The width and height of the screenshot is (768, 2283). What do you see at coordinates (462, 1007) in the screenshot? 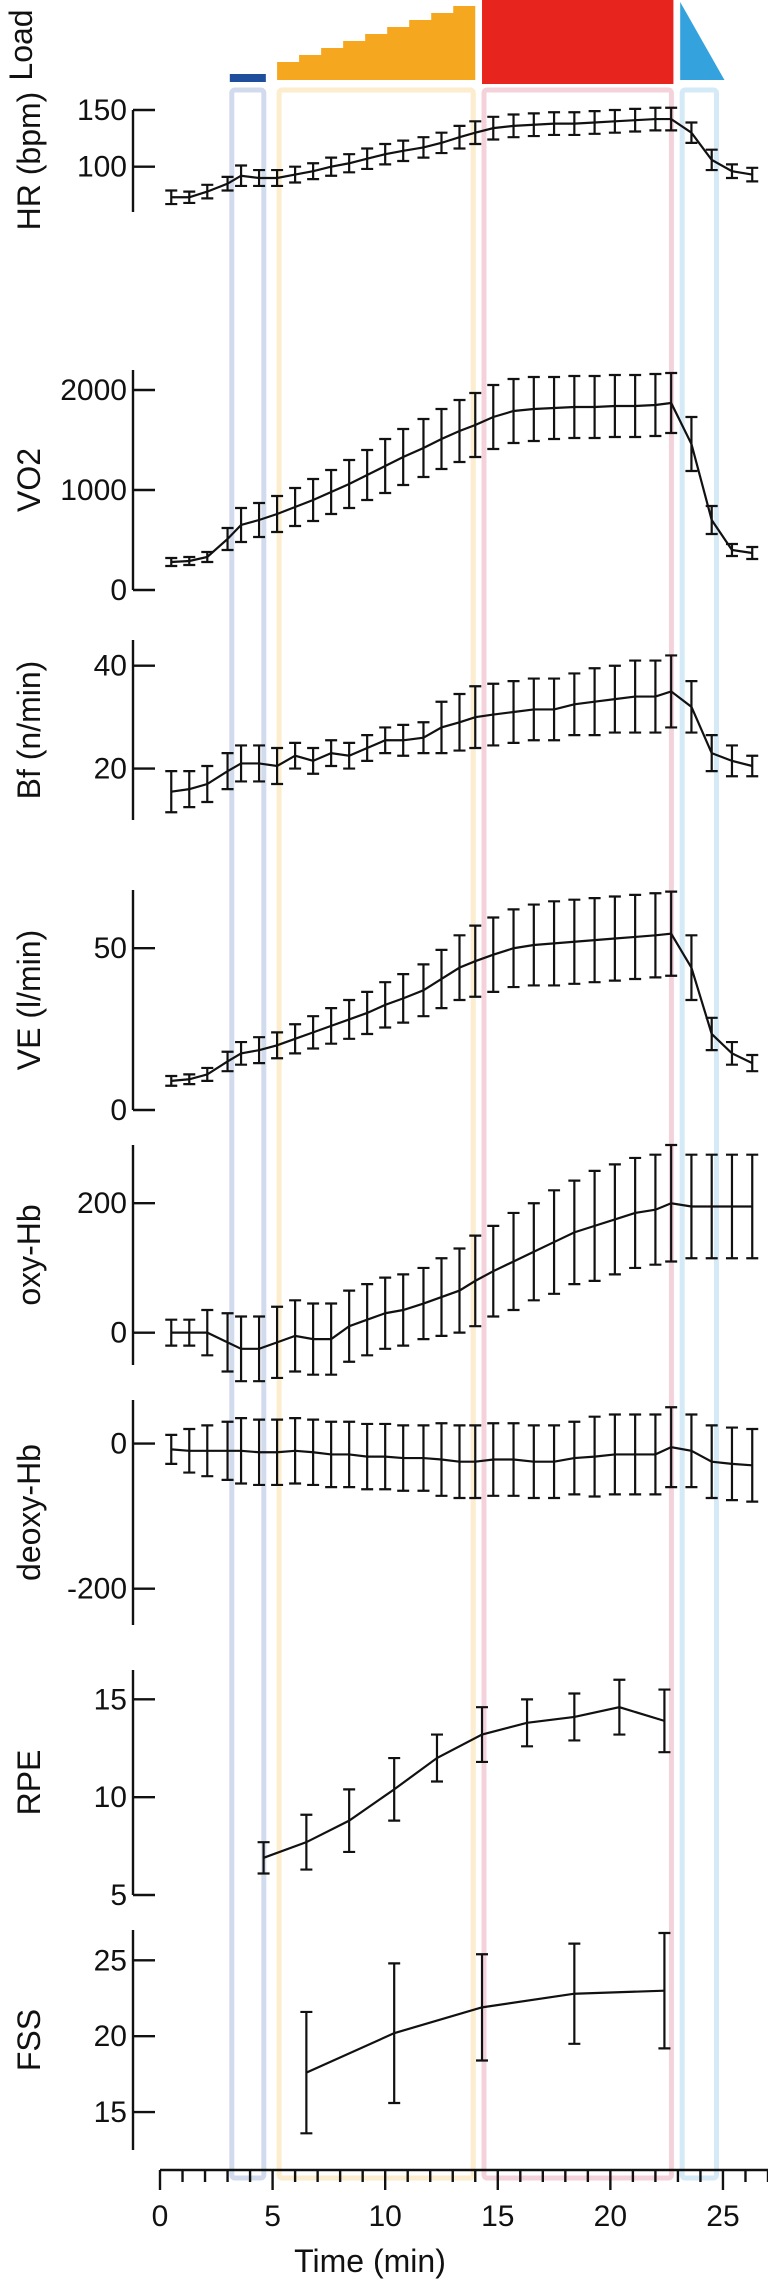
I see `series-line-ve` at bounding box center [462, 1007].